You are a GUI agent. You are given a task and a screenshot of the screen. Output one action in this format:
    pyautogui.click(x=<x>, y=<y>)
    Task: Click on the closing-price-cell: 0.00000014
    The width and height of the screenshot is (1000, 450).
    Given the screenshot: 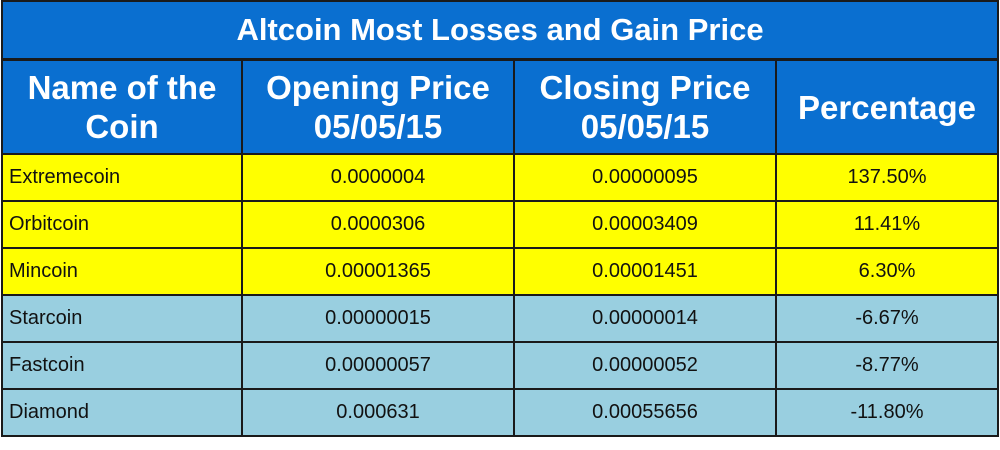 What is the action you would take?
    pyautogui.click(x=645, y=318)
    